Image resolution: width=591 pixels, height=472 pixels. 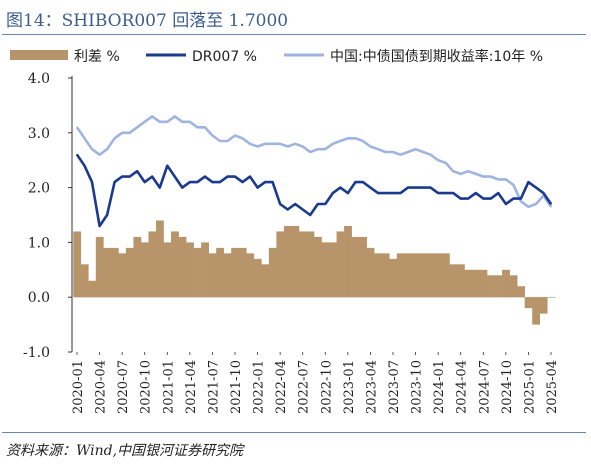 What do you see at coordinates (123, 387) in the screenshot?
I see `x-tick-label: 2020-07` at bounding box center [123, 387].